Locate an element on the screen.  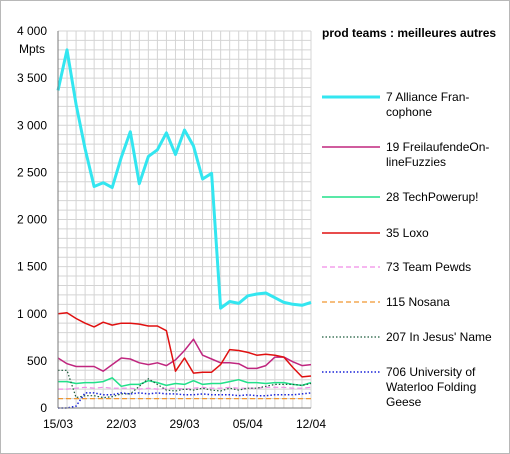
legend-label-line: 706 University of is located at coordinates (431, 372).